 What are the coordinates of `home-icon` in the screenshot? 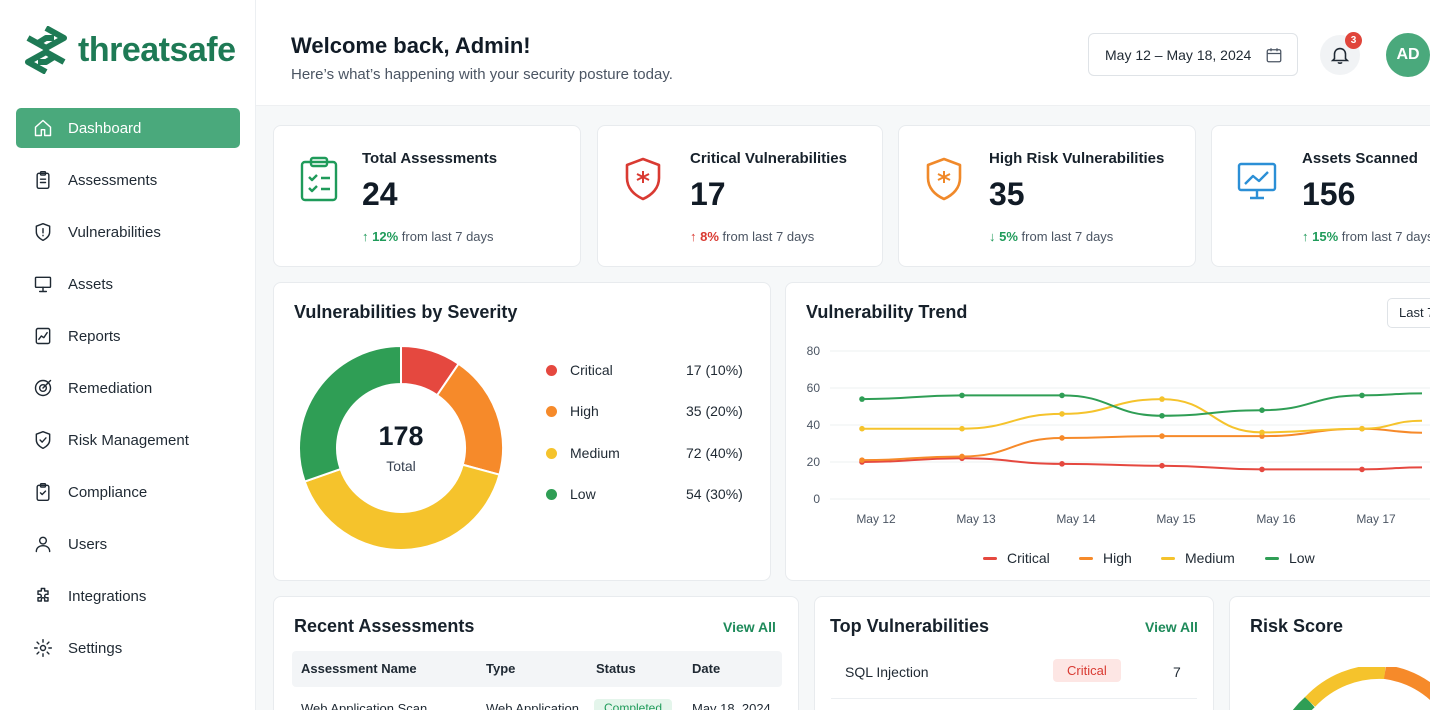 It's located at (43, 128).